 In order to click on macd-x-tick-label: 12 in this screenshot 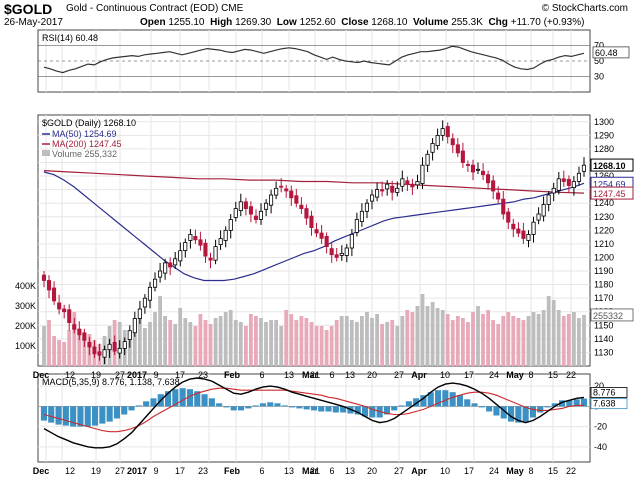, I will do `click(70, 471)`.